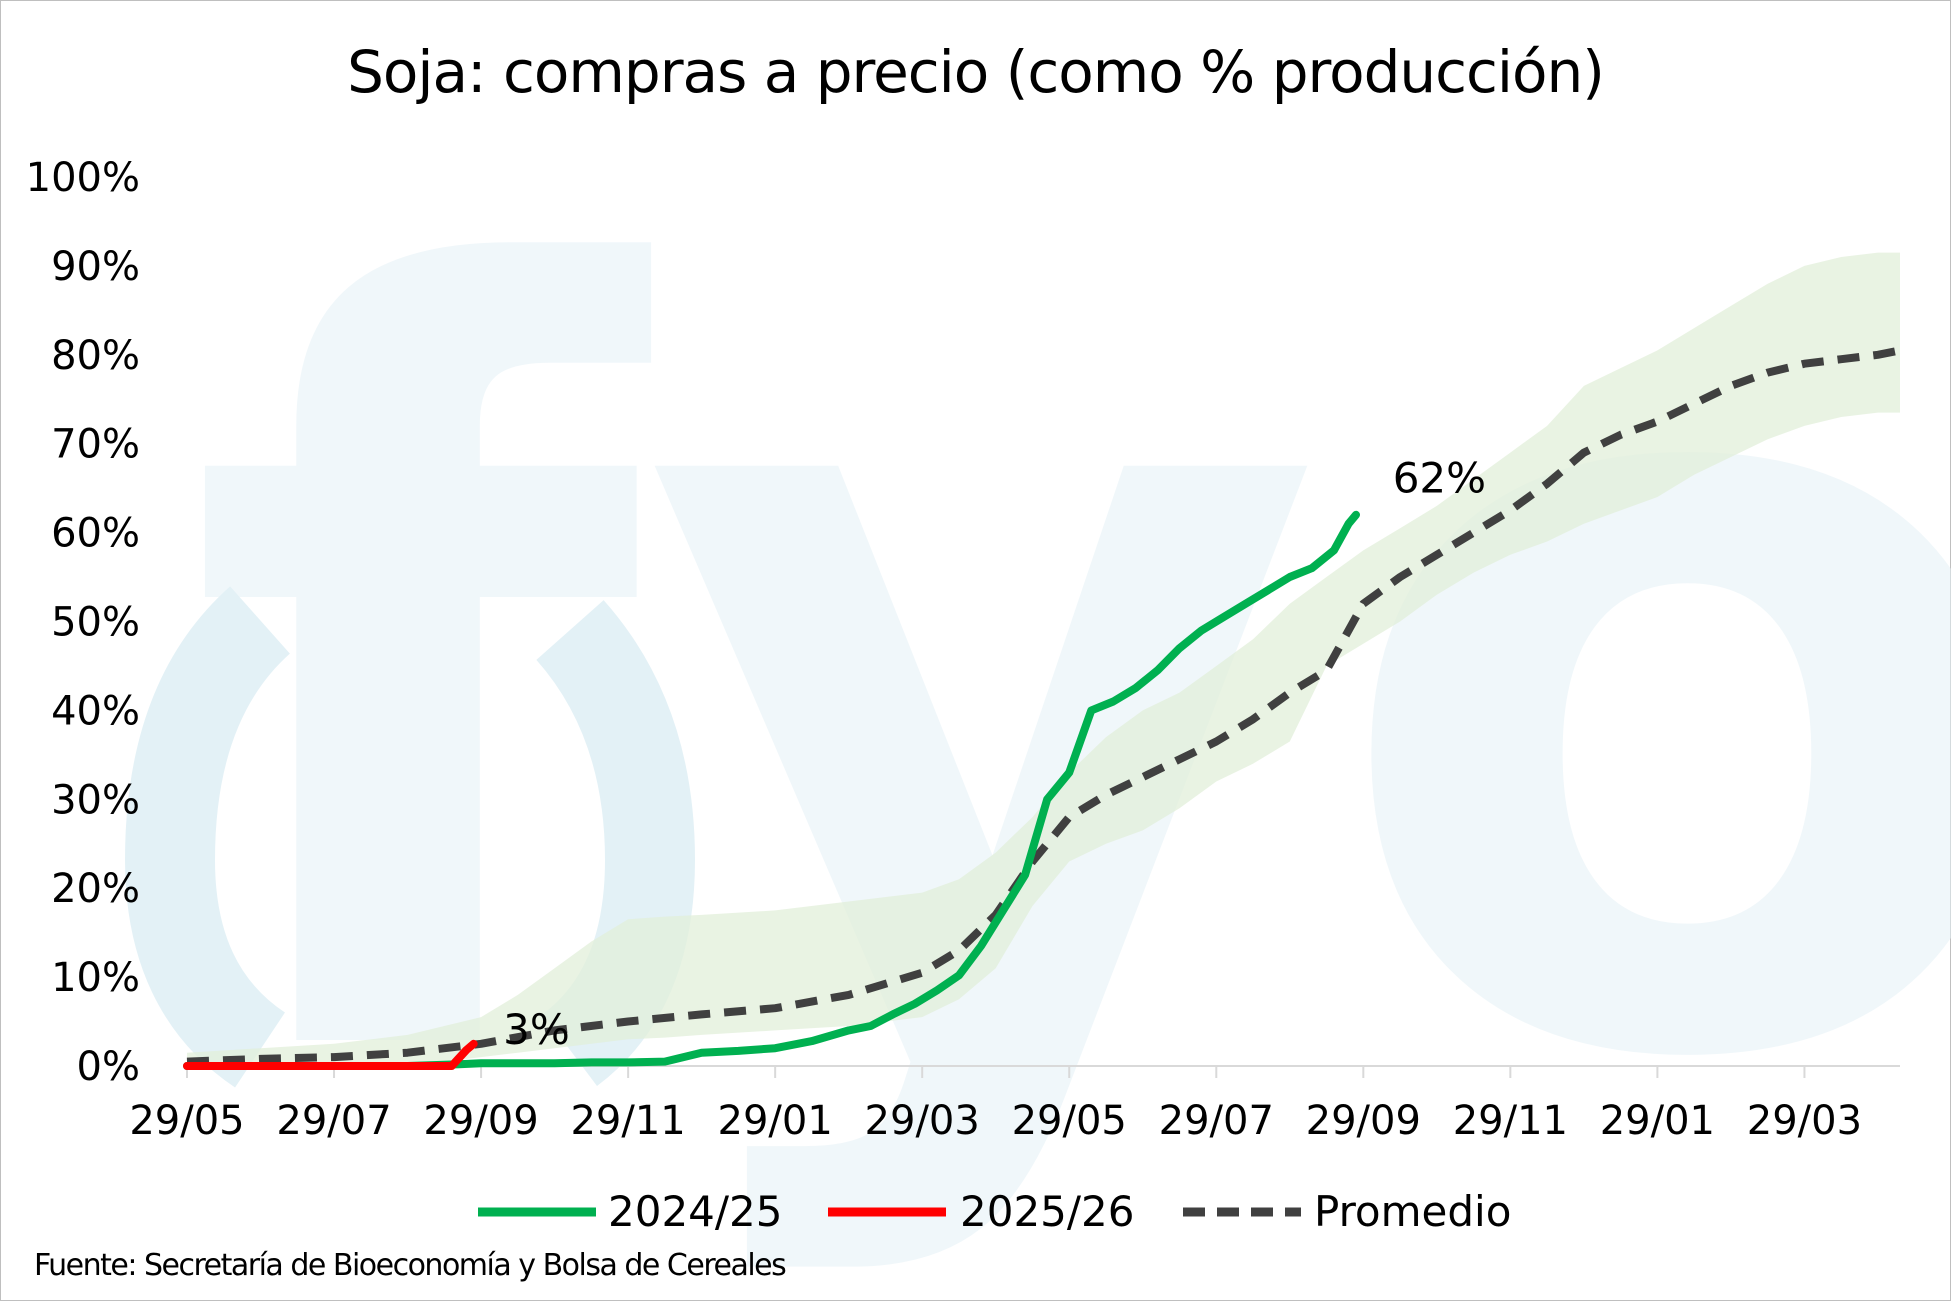  What do you see at coordinates (95, 534) in the screenshot?
I see `y-tick-label: 60%` at bounding box center [95, 534].